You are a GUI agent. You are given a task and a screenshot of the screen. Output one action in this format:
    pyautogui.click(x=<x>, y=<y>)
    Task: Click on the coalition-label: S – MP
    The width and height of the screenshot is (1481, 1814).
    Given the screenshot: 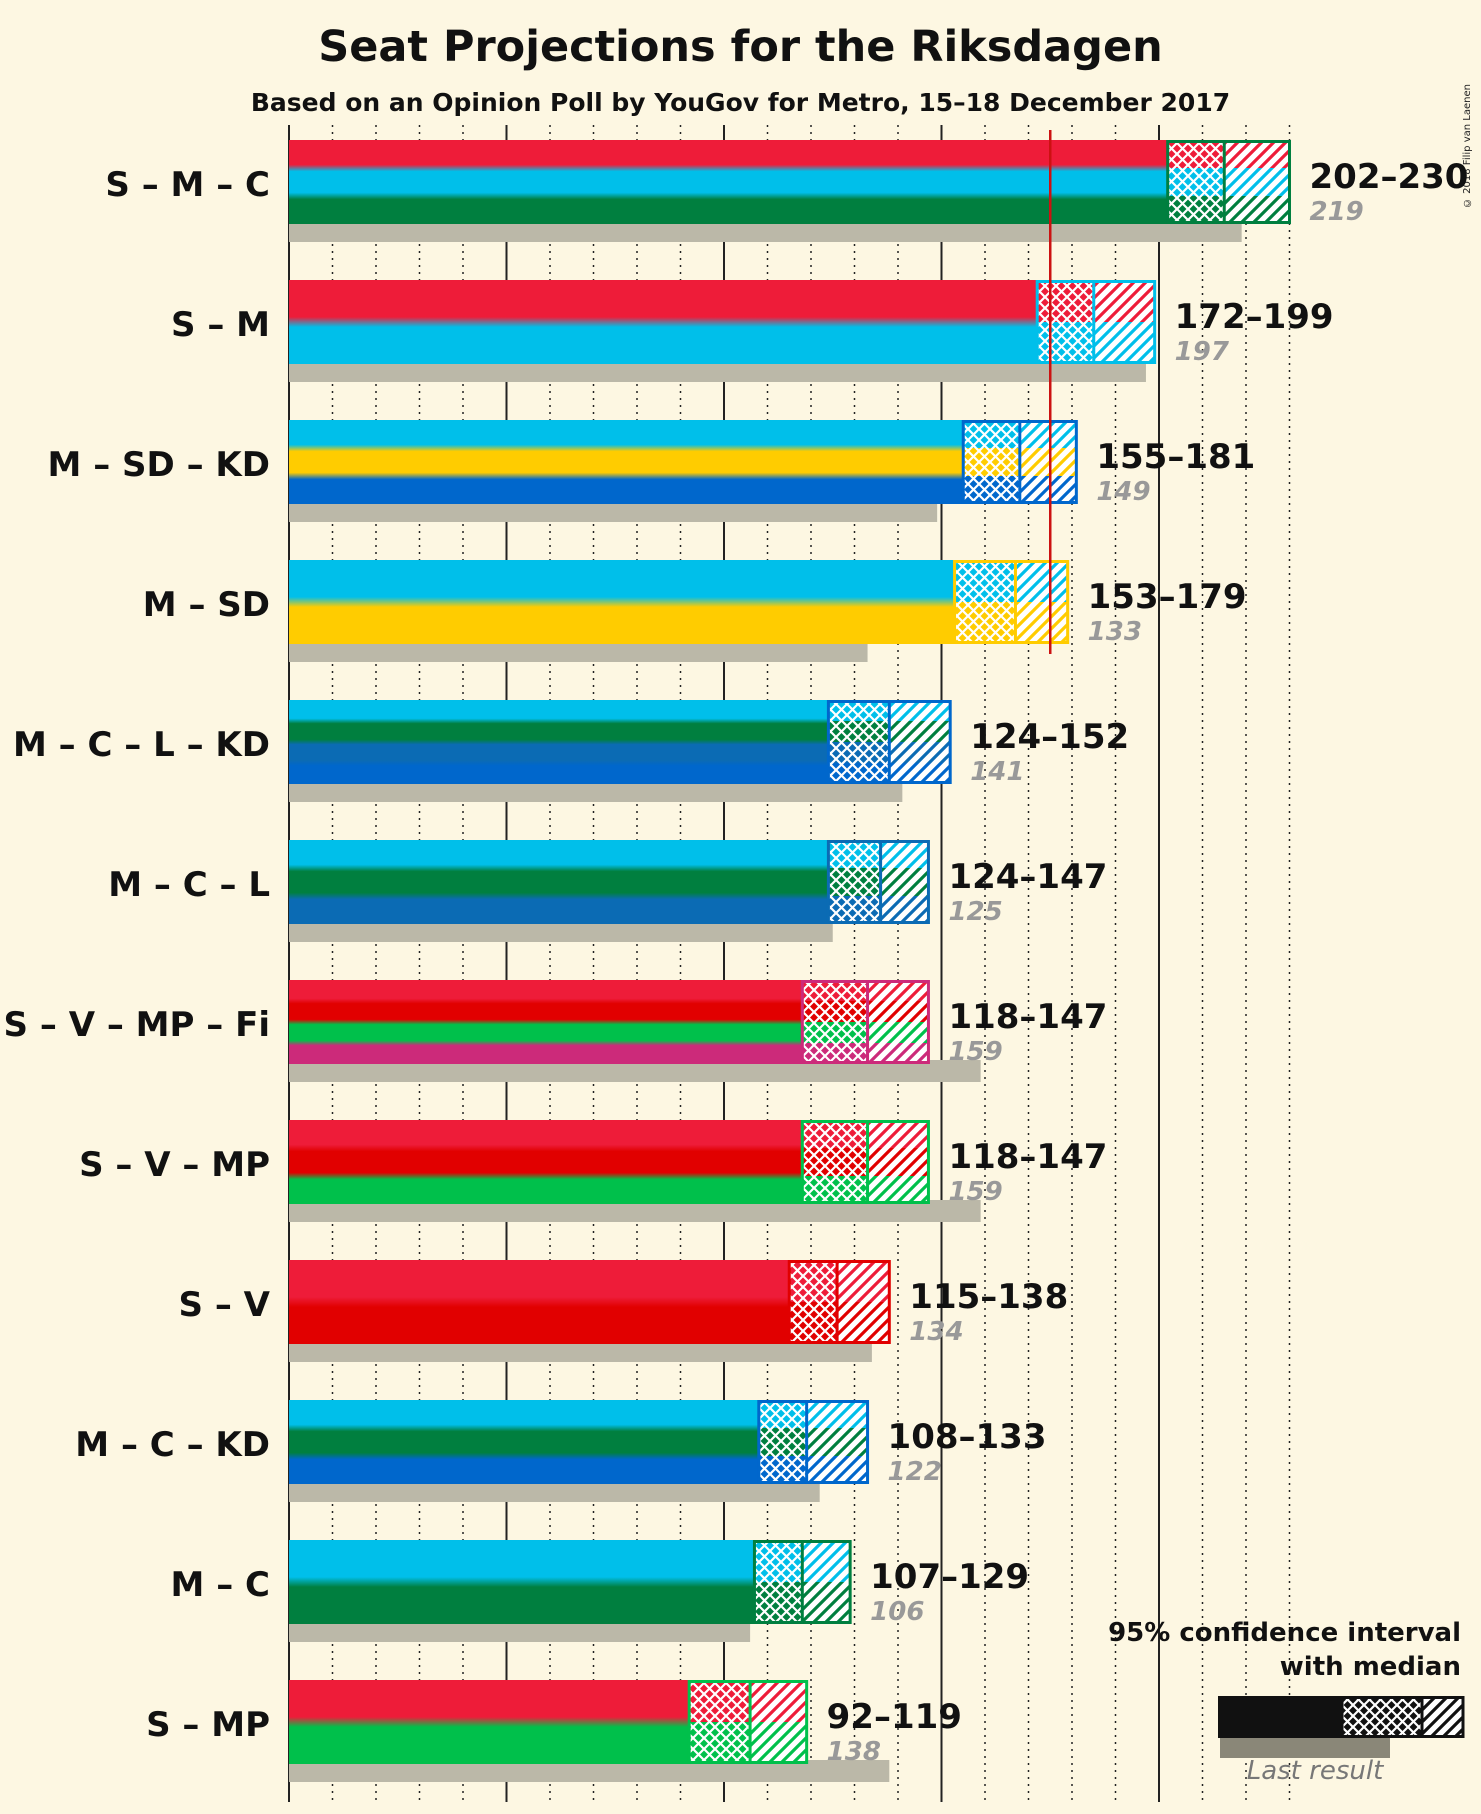 What is the action you would take?
    pyautogui.click(x=208, y=1725)
    